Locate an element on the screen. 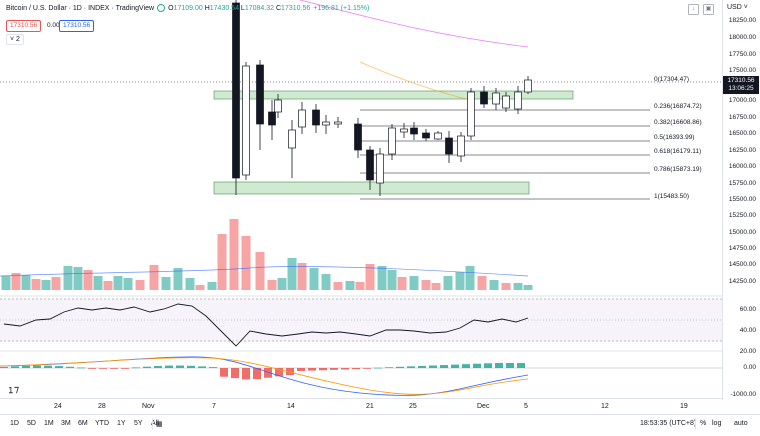  currency-select: USD ˅ is located at coordinates (737, 7).